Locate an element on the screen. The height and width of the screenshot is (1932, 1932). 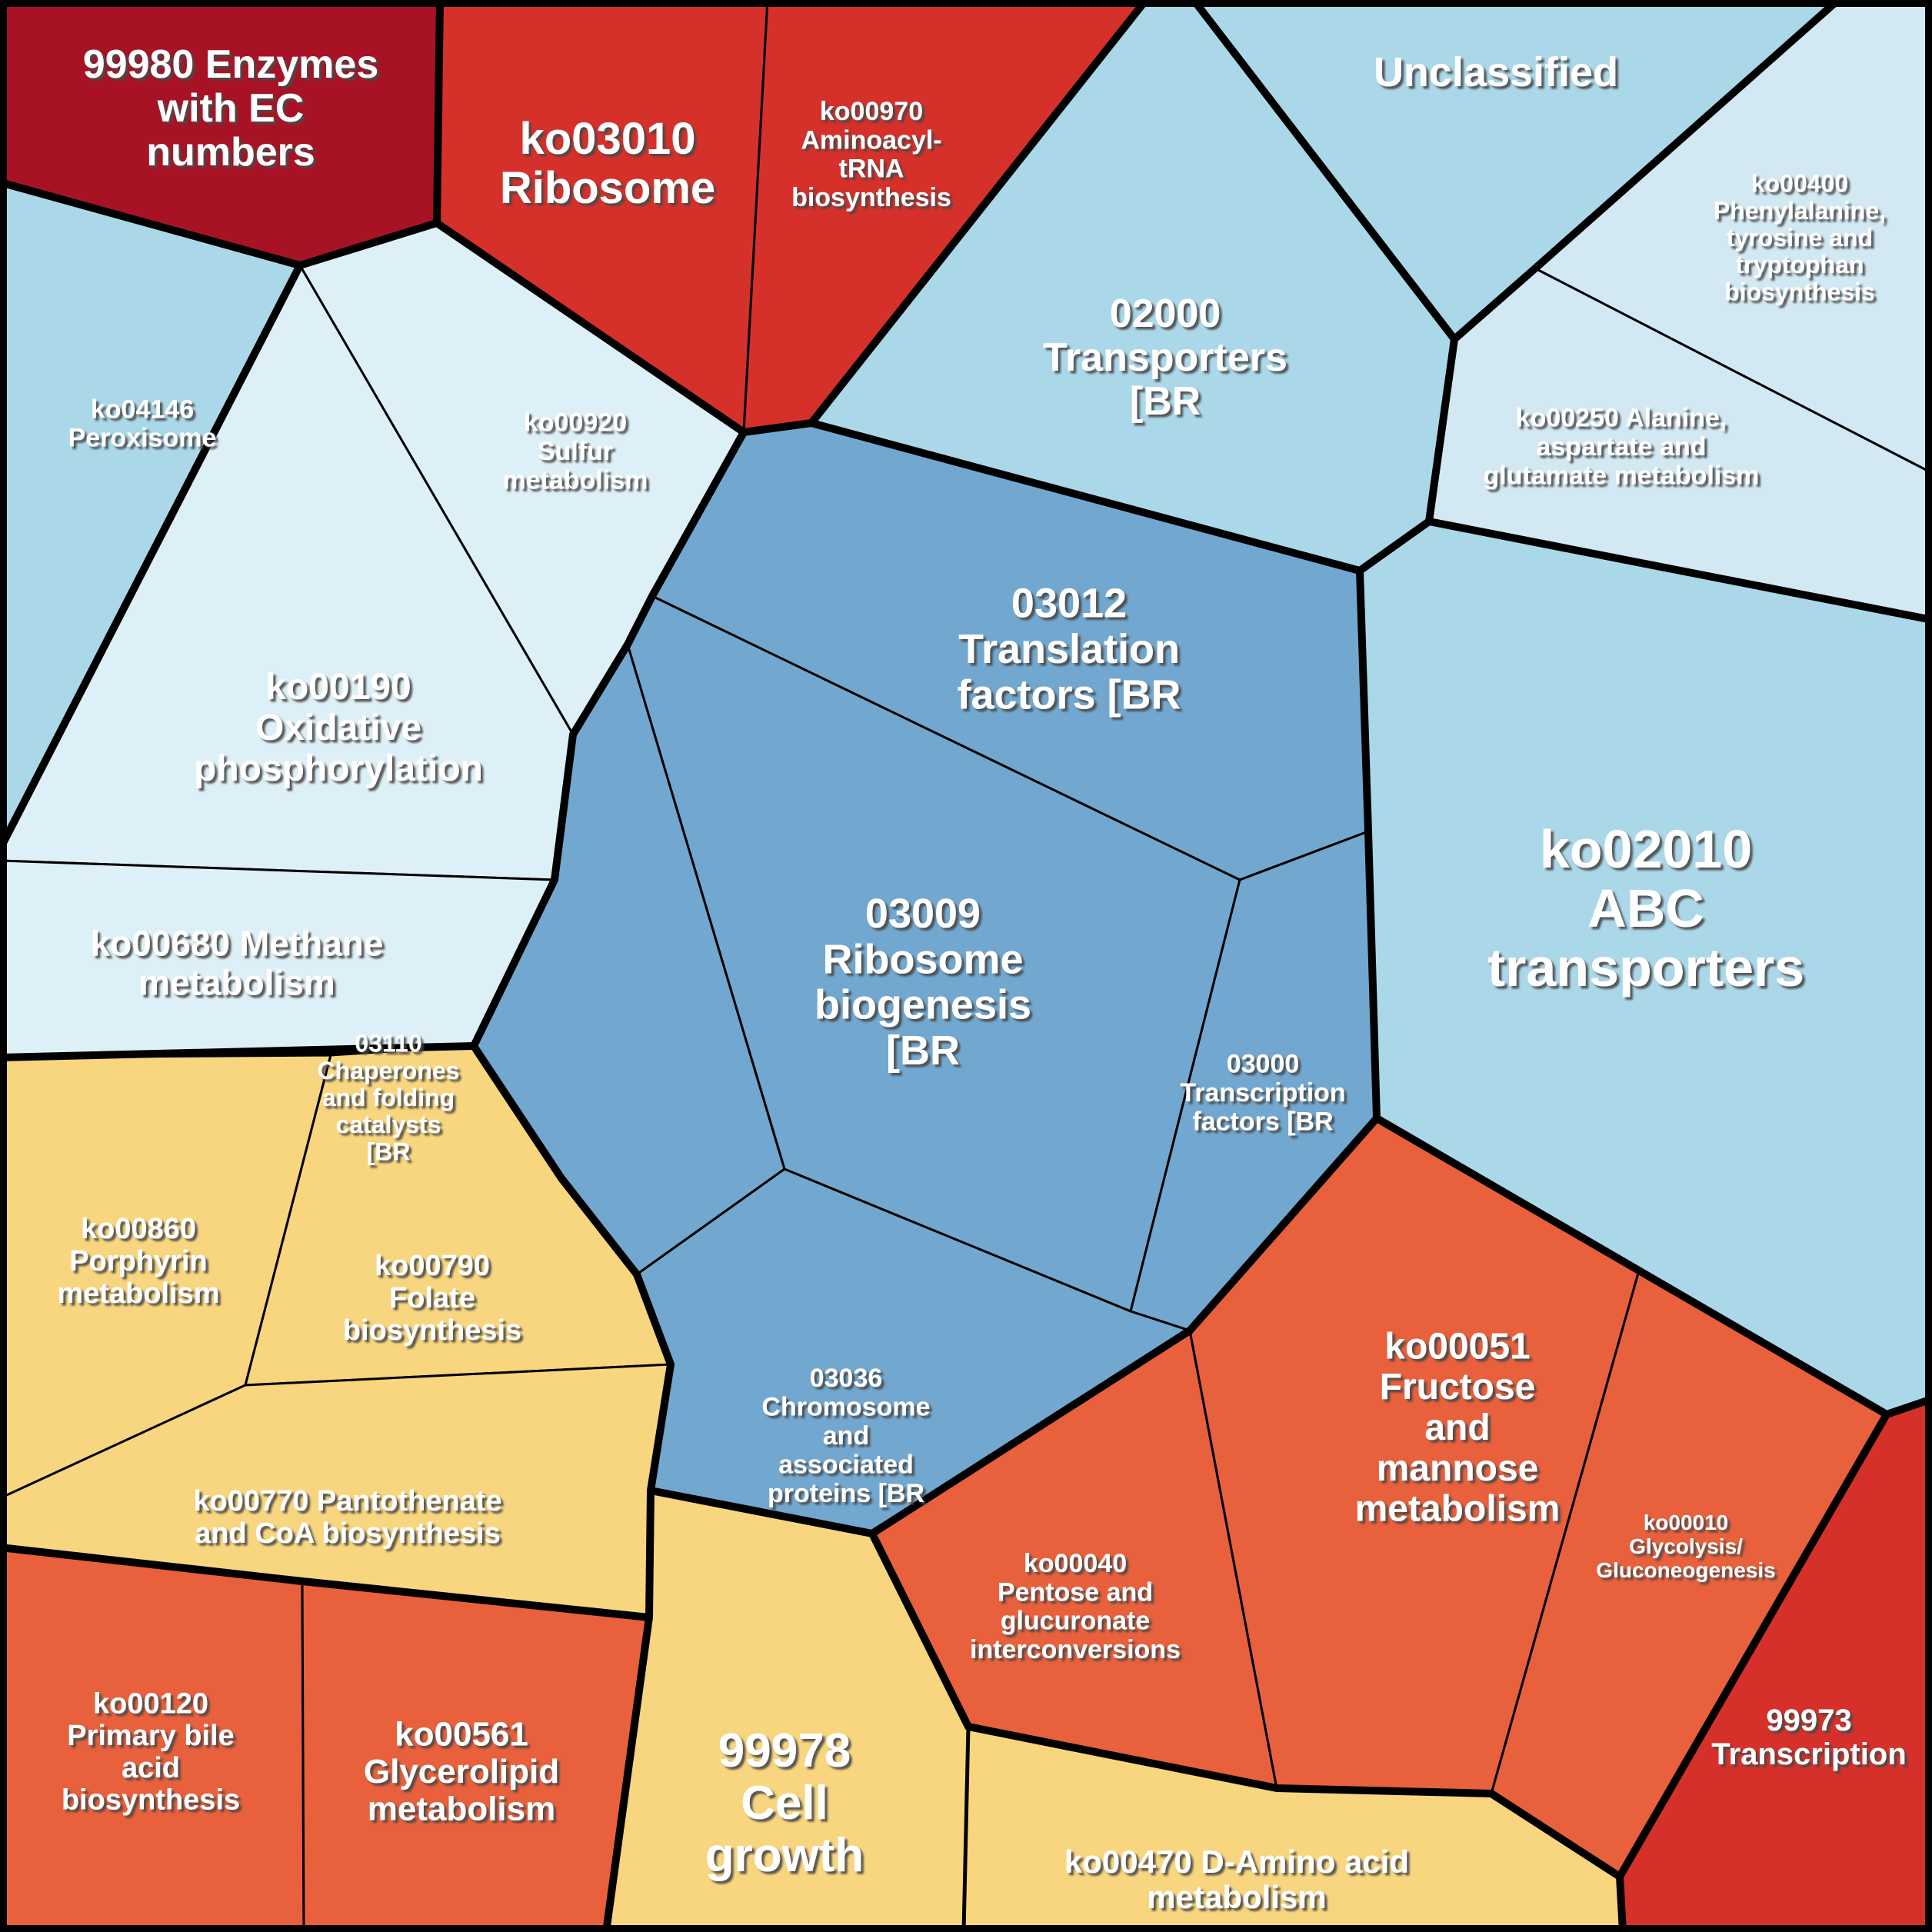
cell-label-line: and CoA biosynthesis is located at coordinates (348, 1533).